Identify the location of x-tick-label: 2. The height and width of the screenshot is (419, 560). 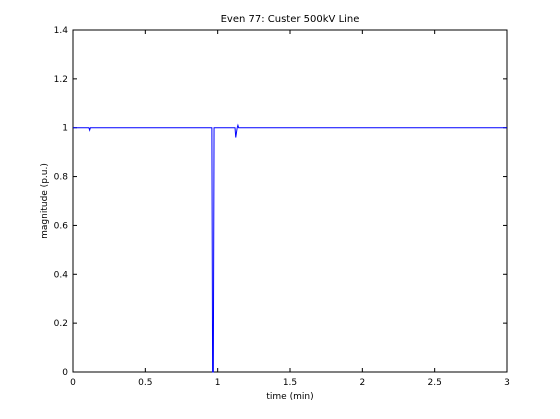
(362, 383).